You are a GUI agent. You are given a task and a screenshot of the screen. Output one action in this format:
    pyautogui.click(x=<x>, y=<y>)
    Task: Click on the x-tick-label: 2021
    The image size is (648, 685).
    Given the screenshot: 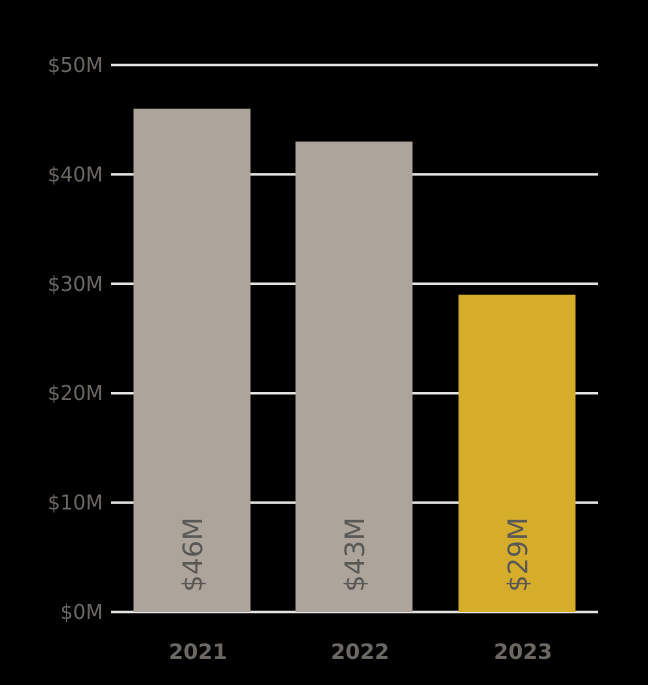 What is the action you would take?
    pyautogui.click(x=198, y=652)
    